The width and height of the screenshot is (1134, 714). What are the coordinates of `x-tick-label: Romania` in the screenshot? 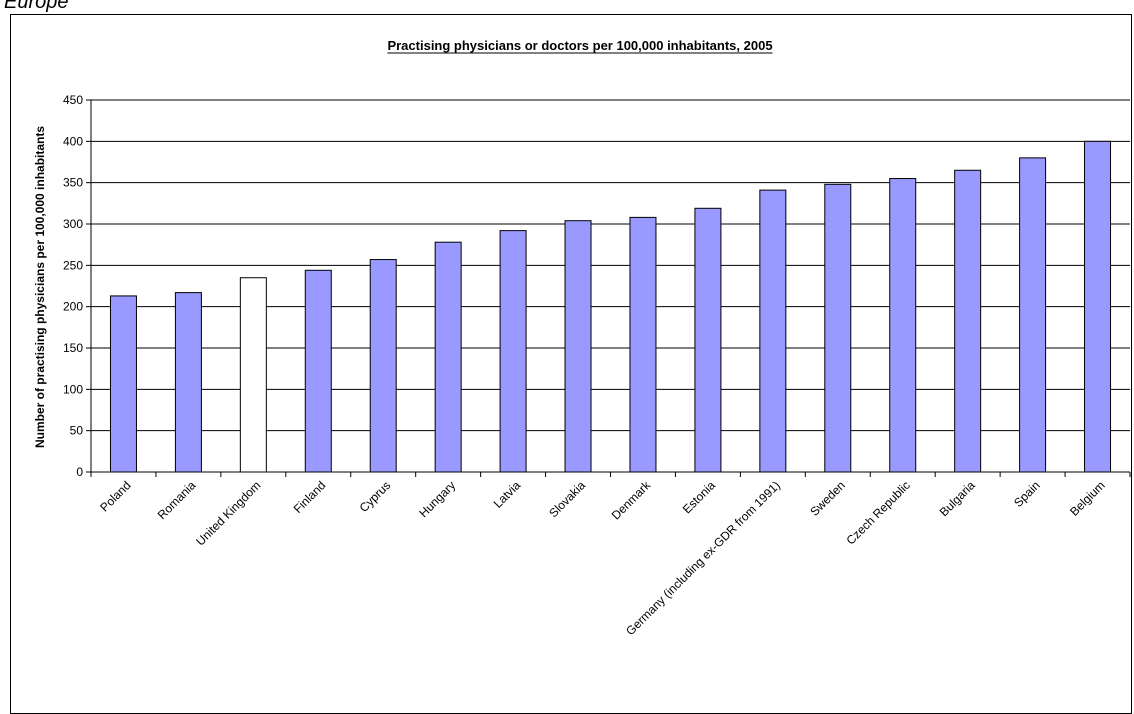 It's located at (177, 500).